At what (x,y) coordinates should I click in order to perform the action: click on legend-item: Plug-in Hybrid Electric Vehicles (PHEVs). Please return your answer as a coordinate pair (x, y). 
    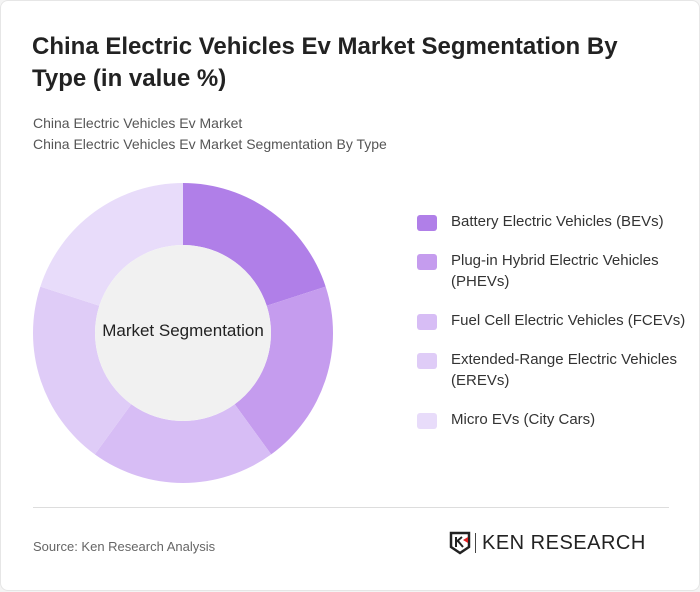
    Looking at the image, I should click on (552, 271).